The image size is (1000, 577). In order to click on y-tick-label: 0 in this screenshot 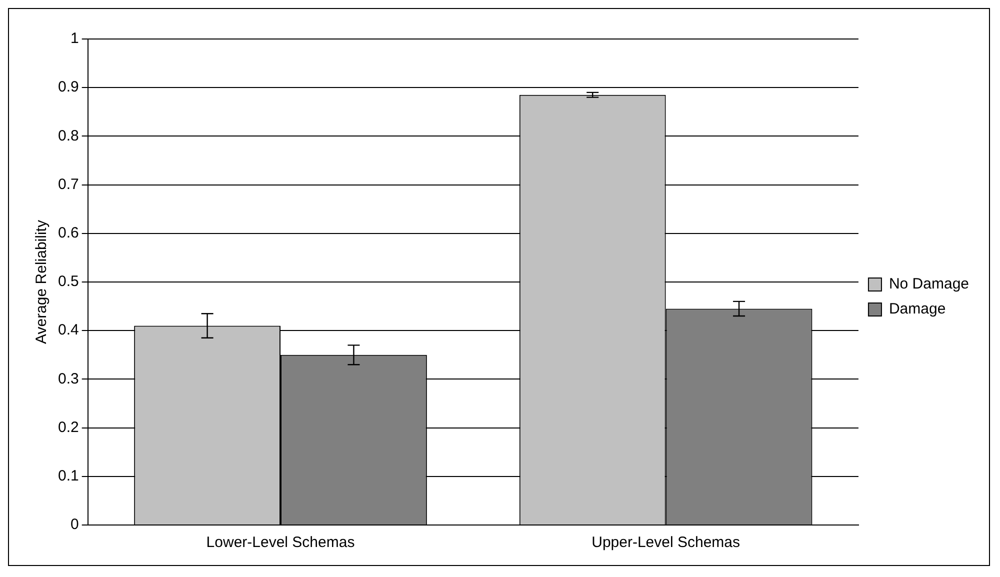, I will do `click(74, 525)`.